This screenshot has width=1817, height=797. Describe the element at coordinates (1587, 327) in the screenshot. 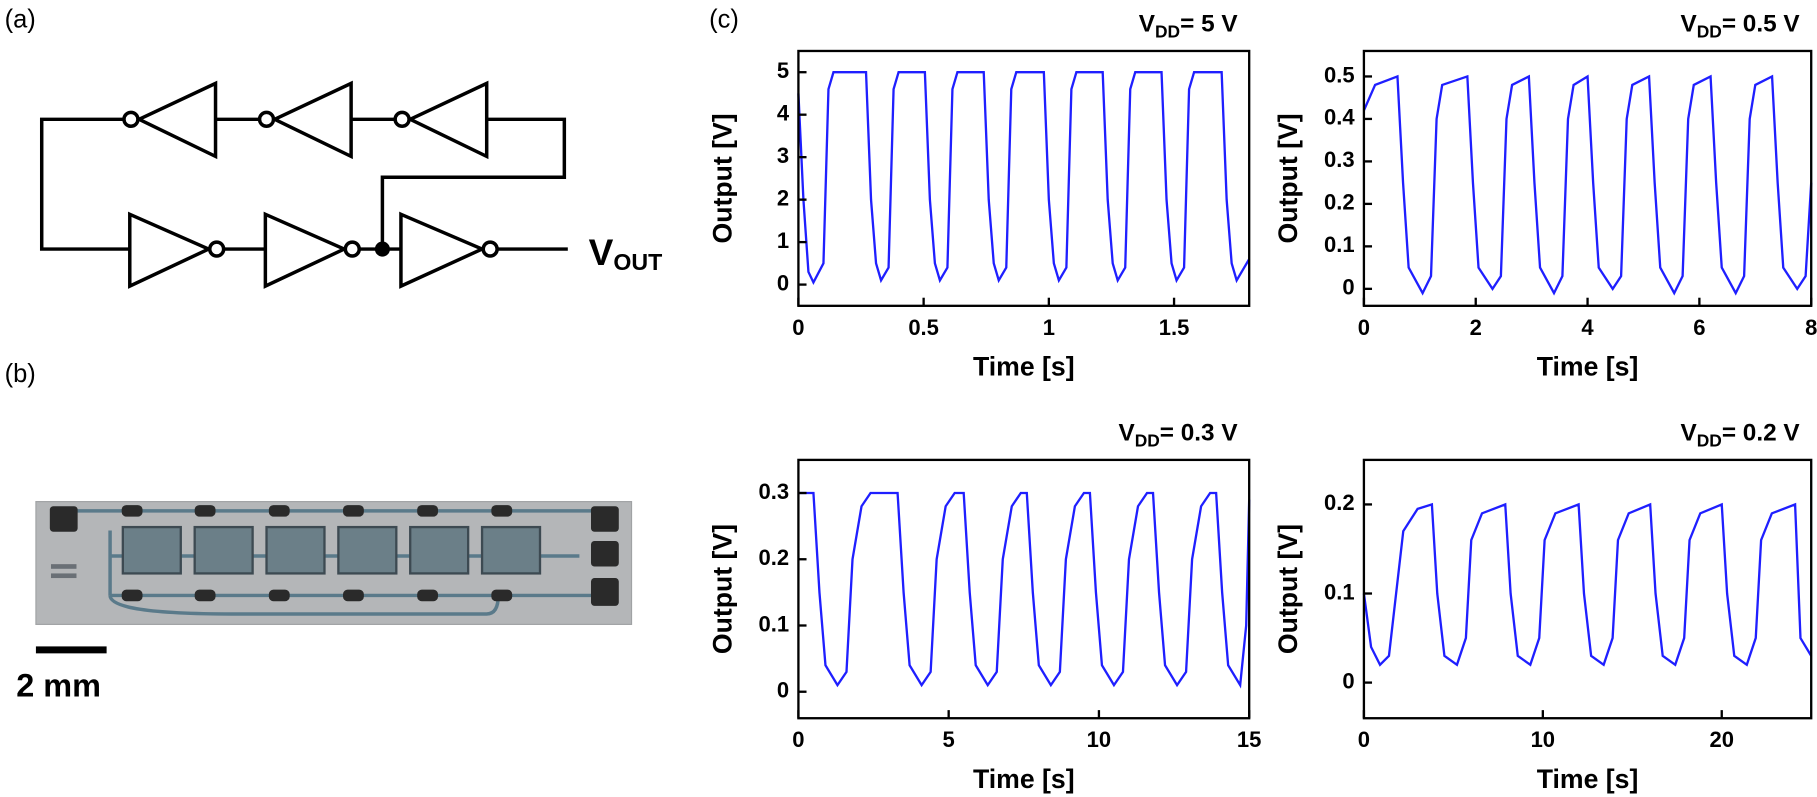

I see `x-tick-label: 4` at that location.